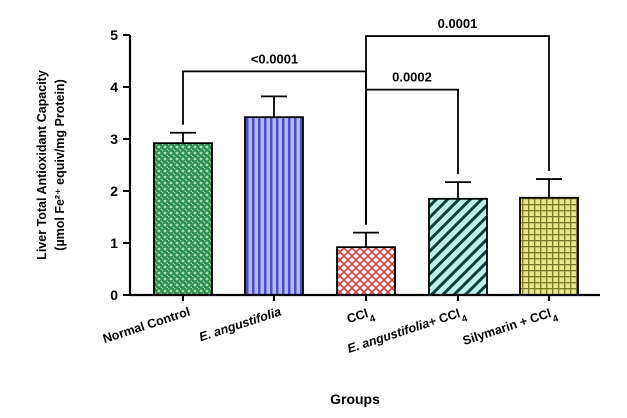 Image resolution: width=627 pixels, height=418 pixels. I want to click on y-tick-label: 1, so click(114, 243).